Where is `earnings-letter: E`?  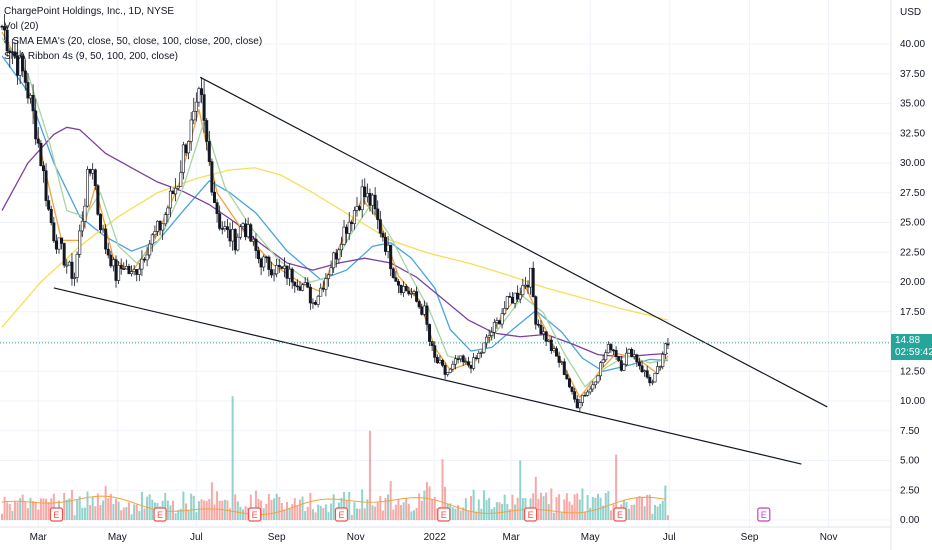
earnings-letter: E is located at coordinates (531, 515).